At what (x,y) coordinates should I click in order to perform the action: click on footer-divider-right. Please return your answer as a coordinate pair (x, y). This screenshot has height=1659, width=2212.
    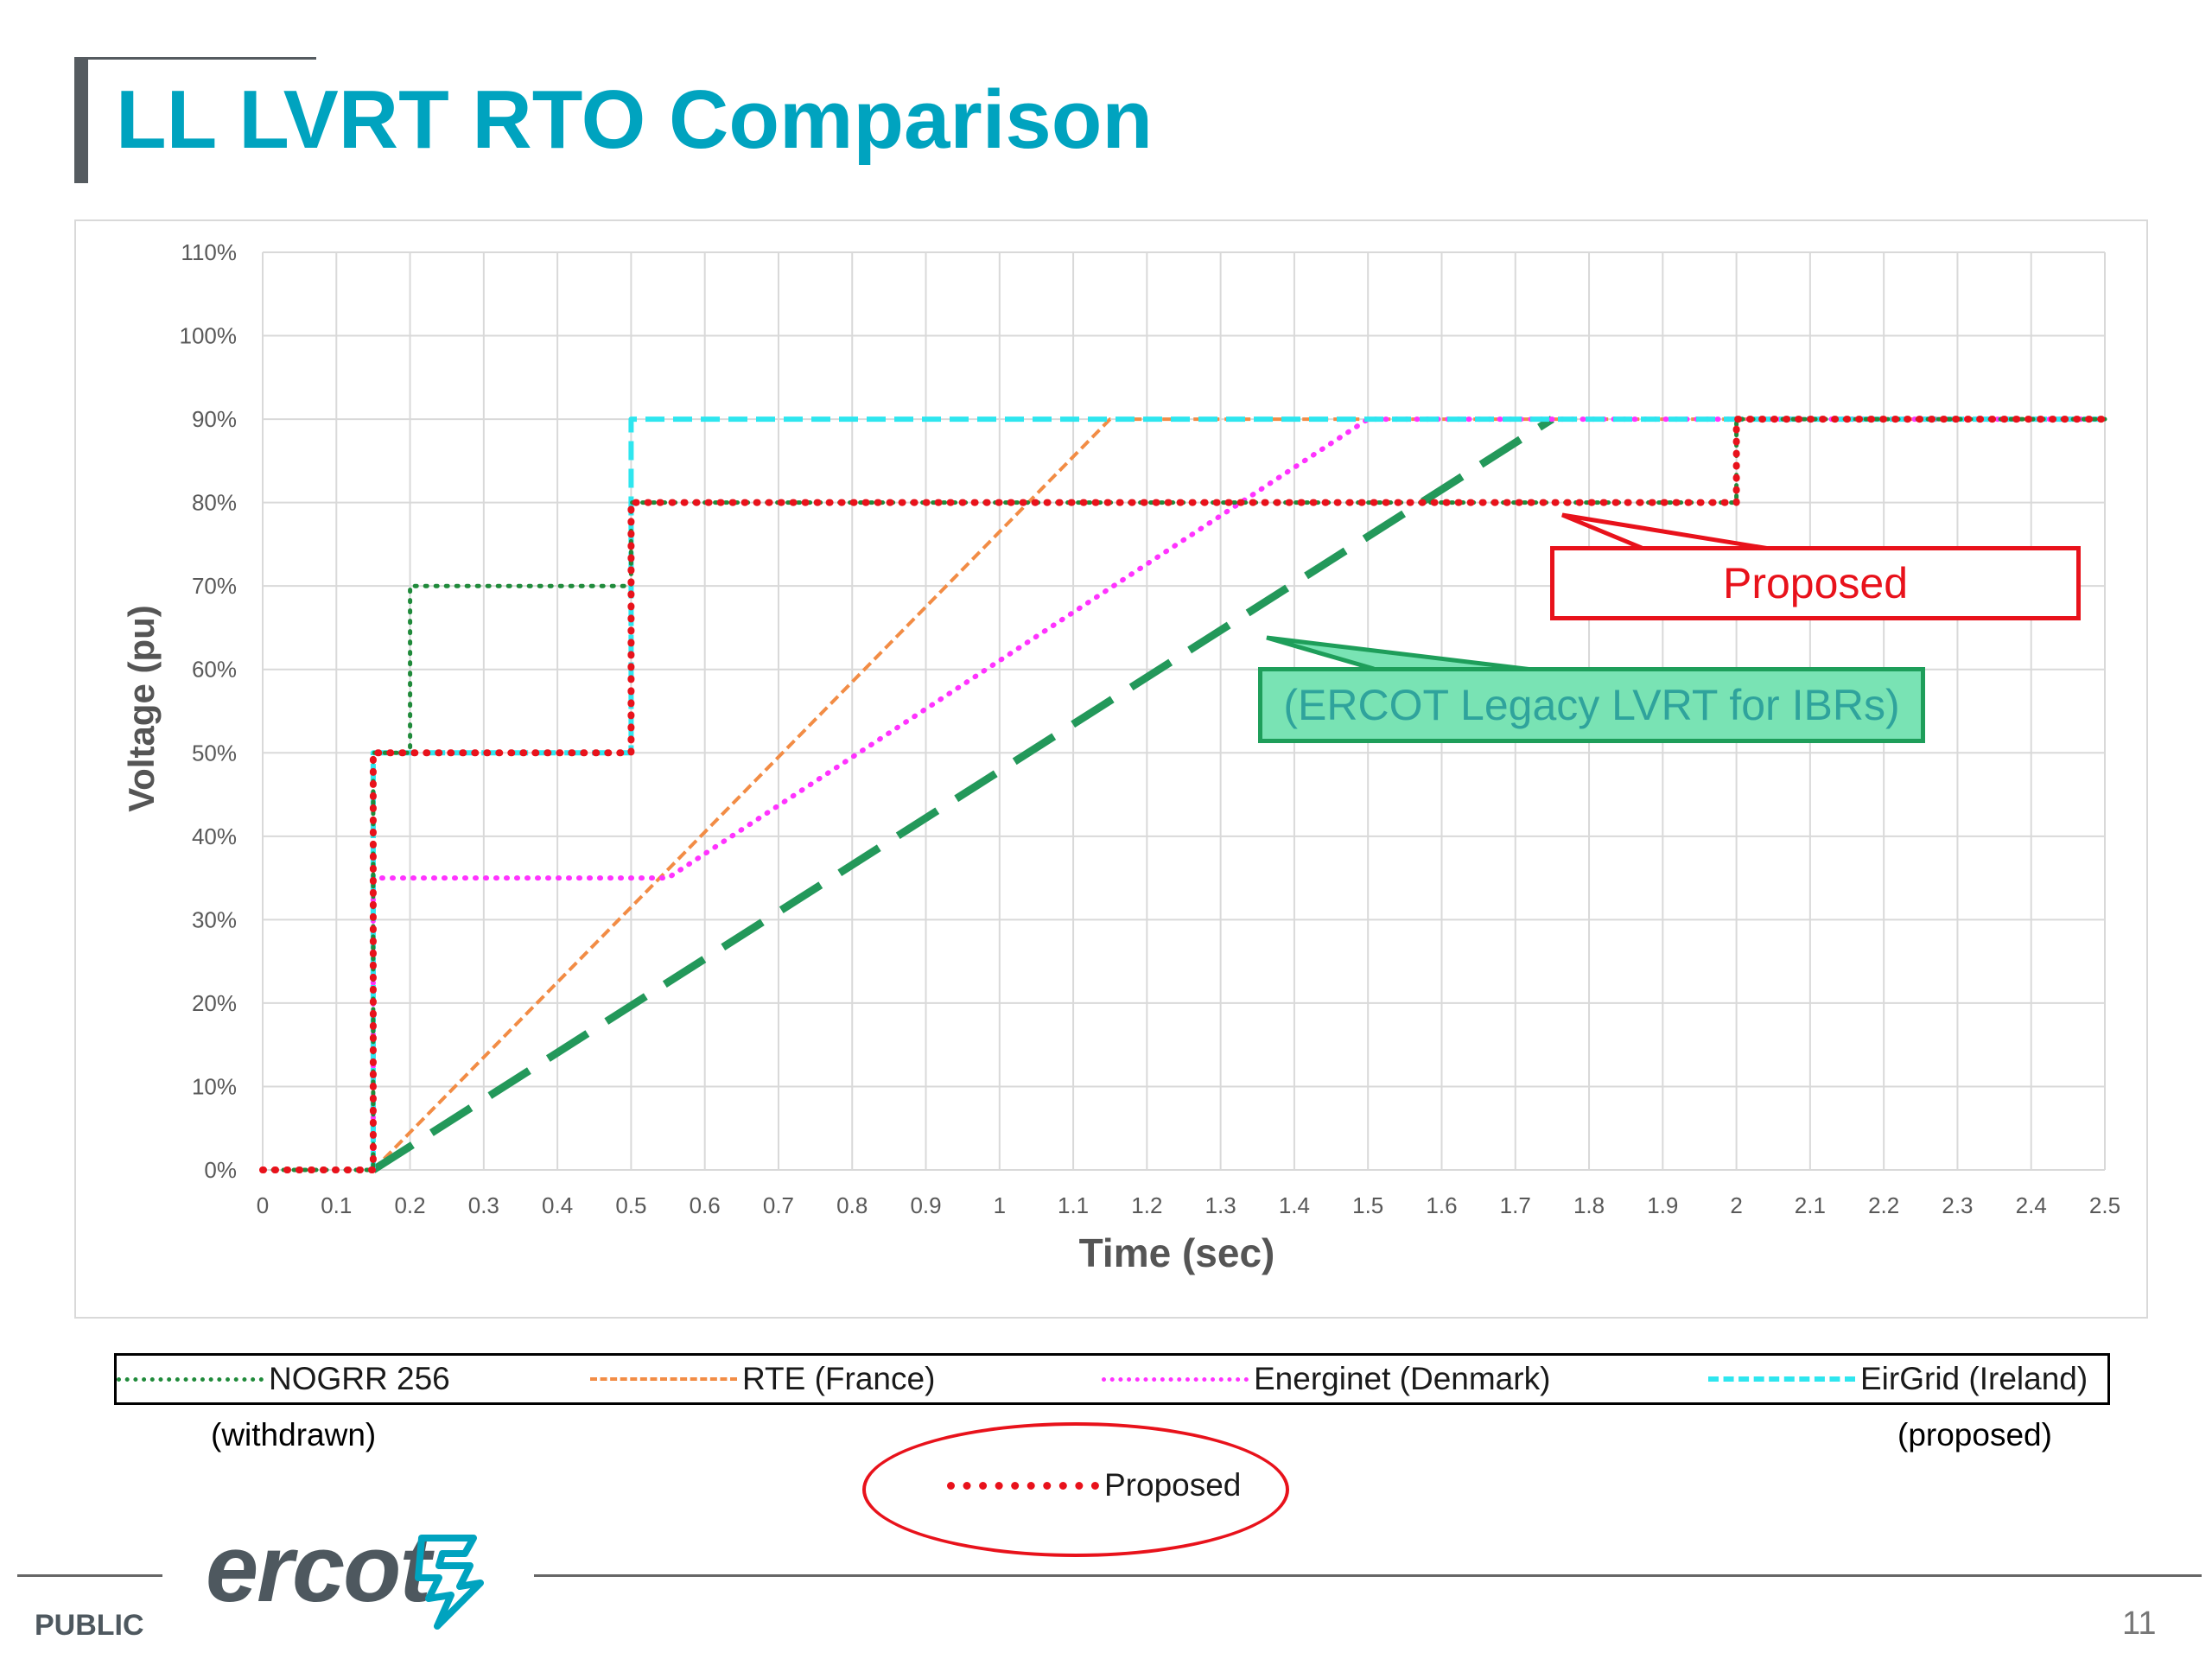
    Looking at the image, I should click on (1368, 1575).